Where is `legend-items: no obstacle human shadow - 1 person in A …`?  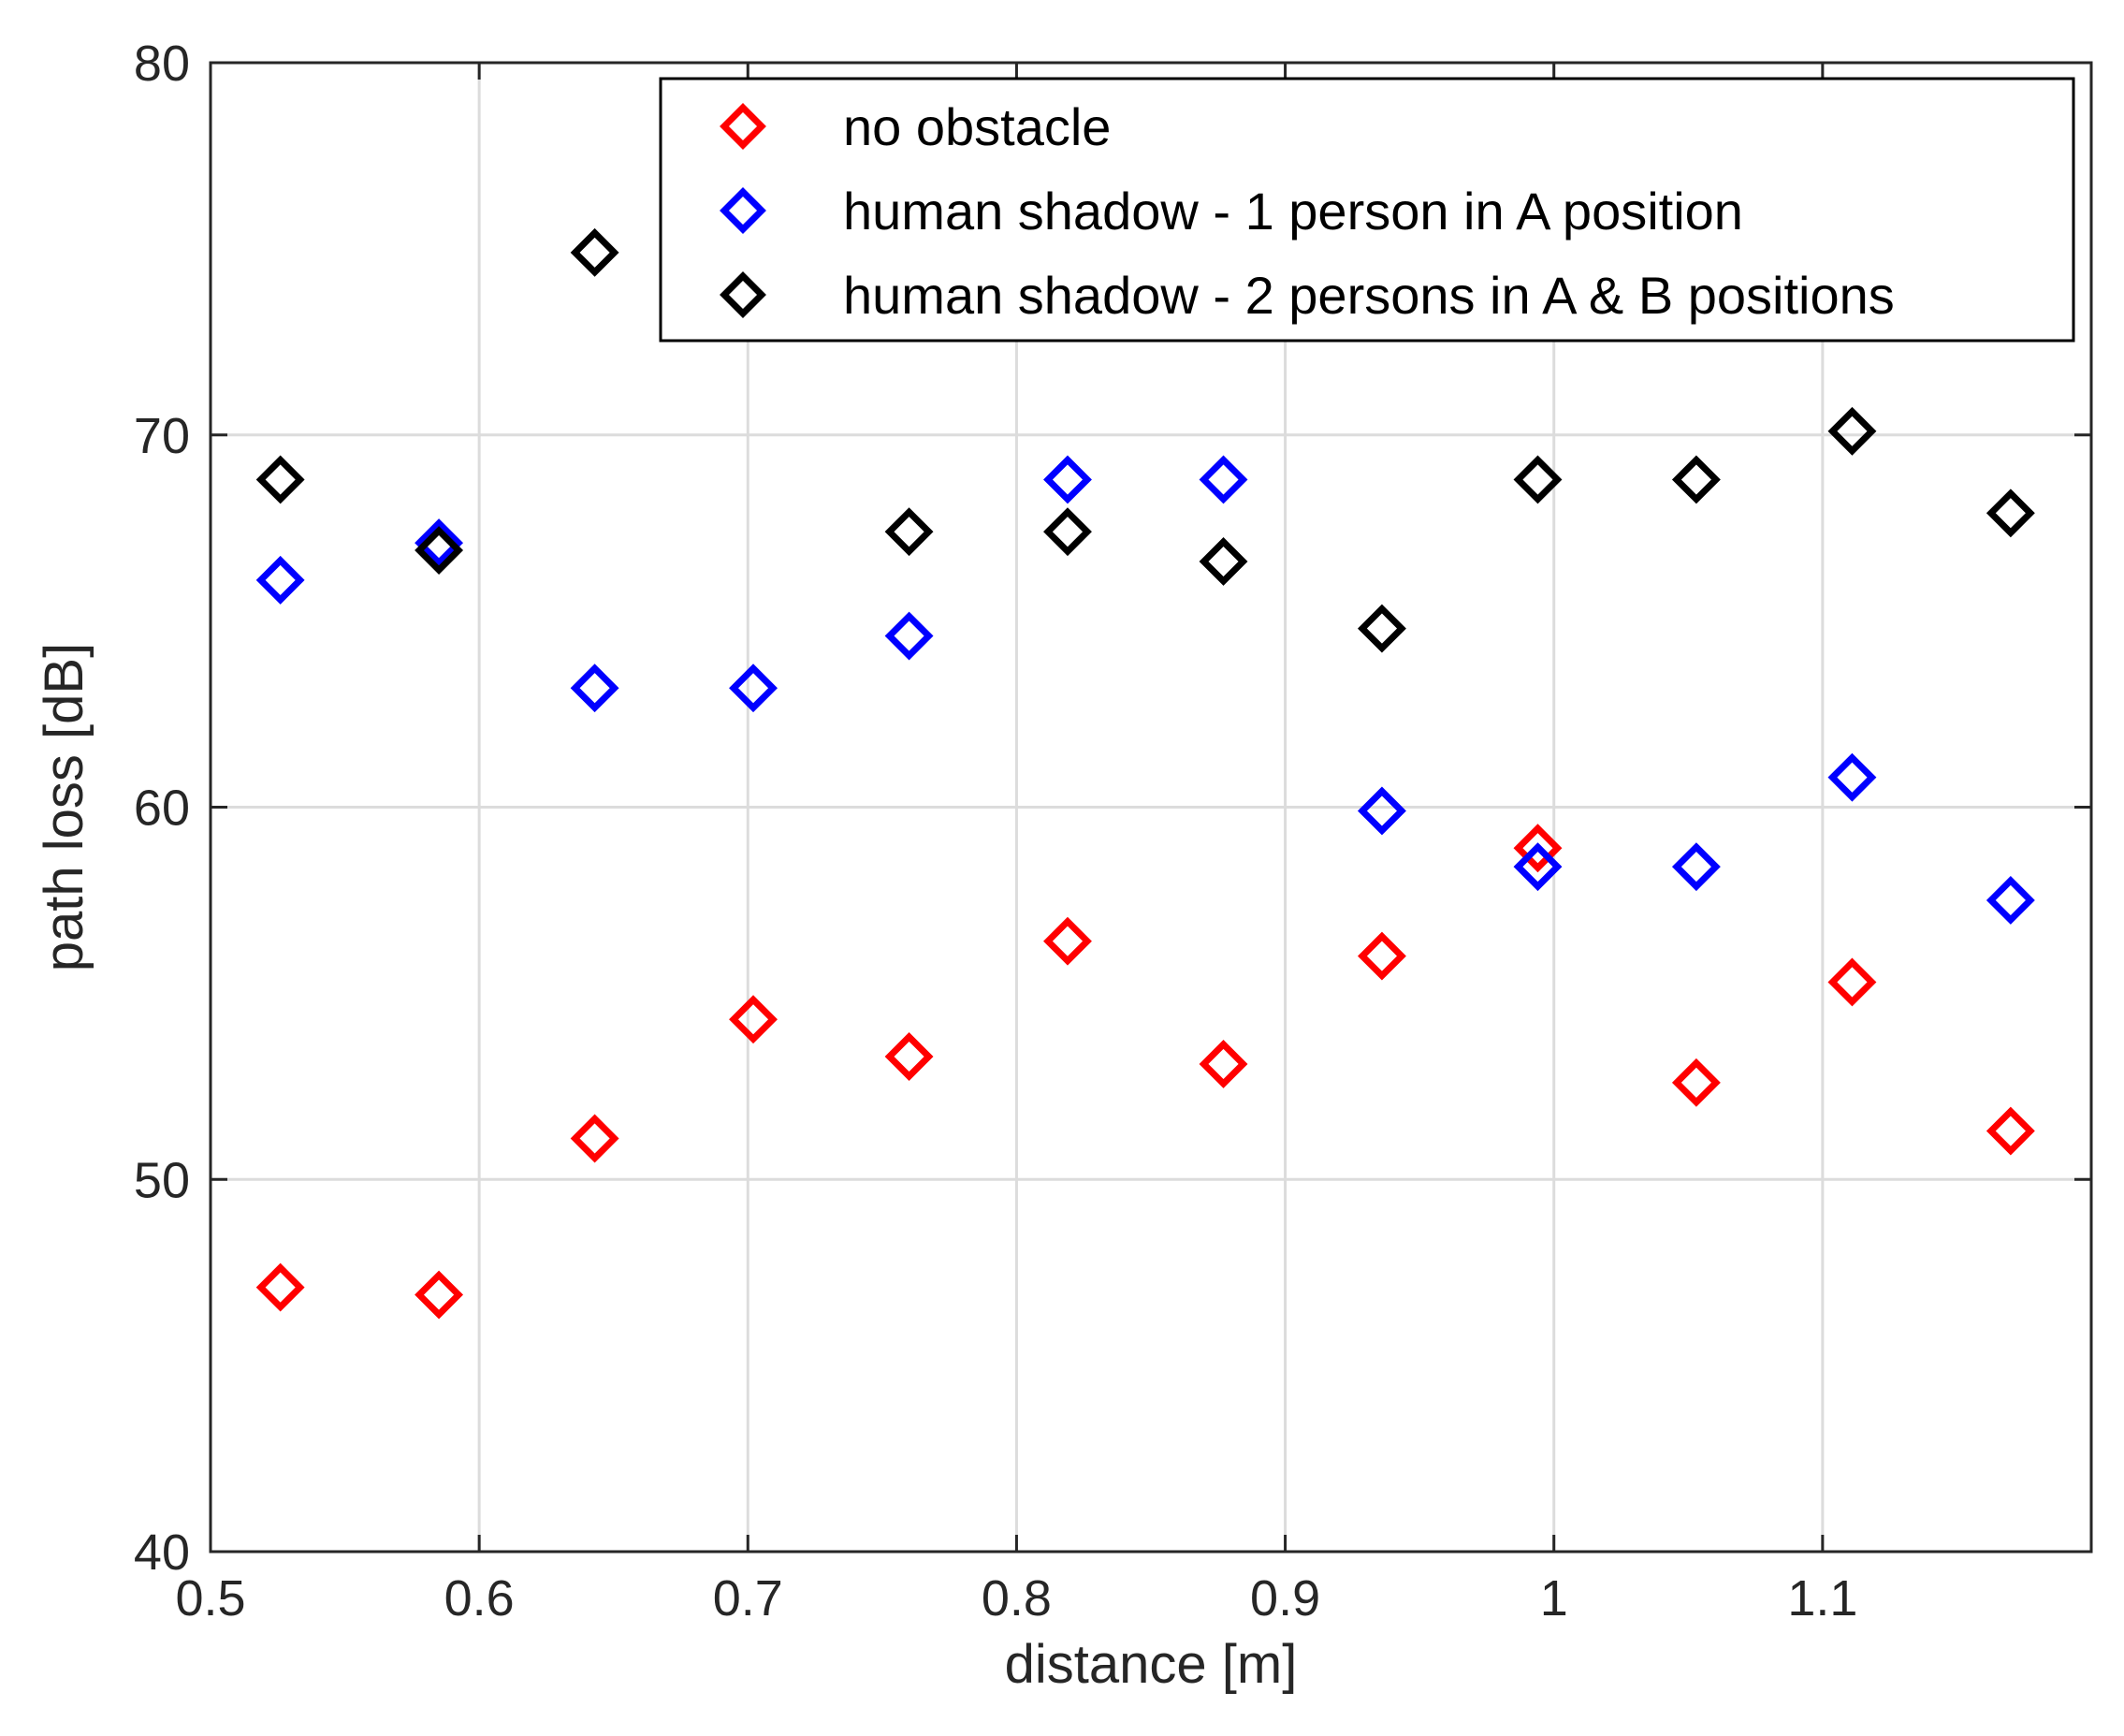 legend-items: no obstacle human shadow - 1 person in A … is located at coordinates (1307, 211).